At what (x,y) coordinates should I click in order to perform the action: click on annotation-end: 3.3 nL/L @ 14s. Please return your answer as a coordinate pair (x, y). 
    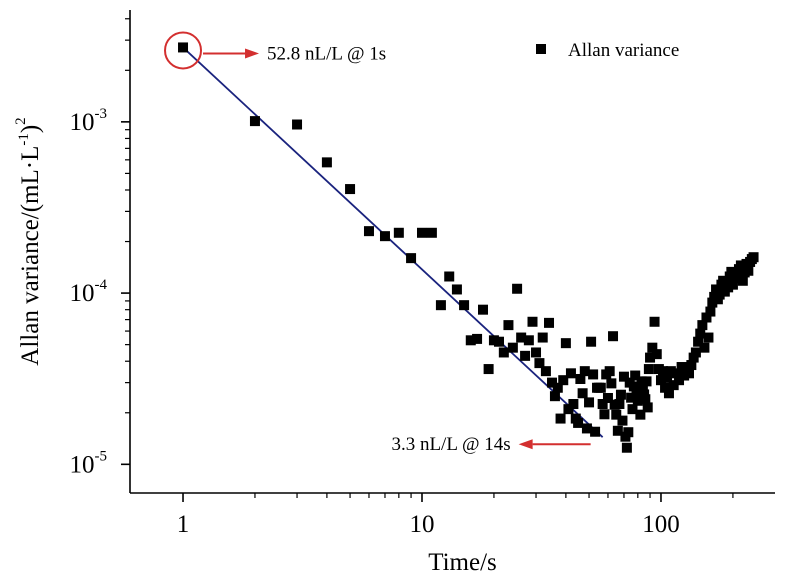
    Looking at the image, I should click on (491, 444).